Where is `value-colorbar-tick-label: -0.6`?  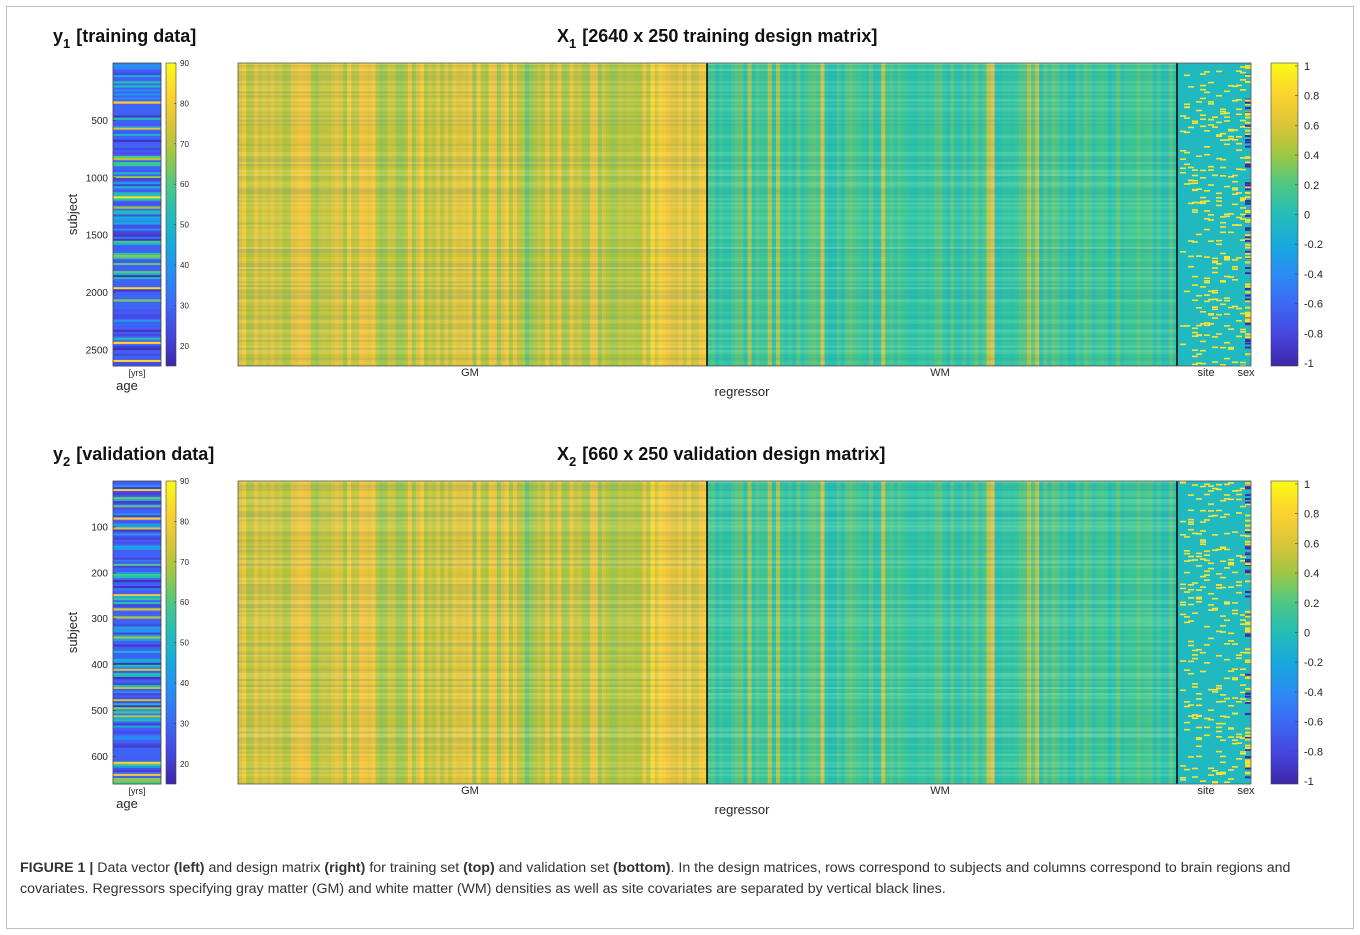
value-colorbar-tick-label: -0.6 is located at coordinates (1313, 305).